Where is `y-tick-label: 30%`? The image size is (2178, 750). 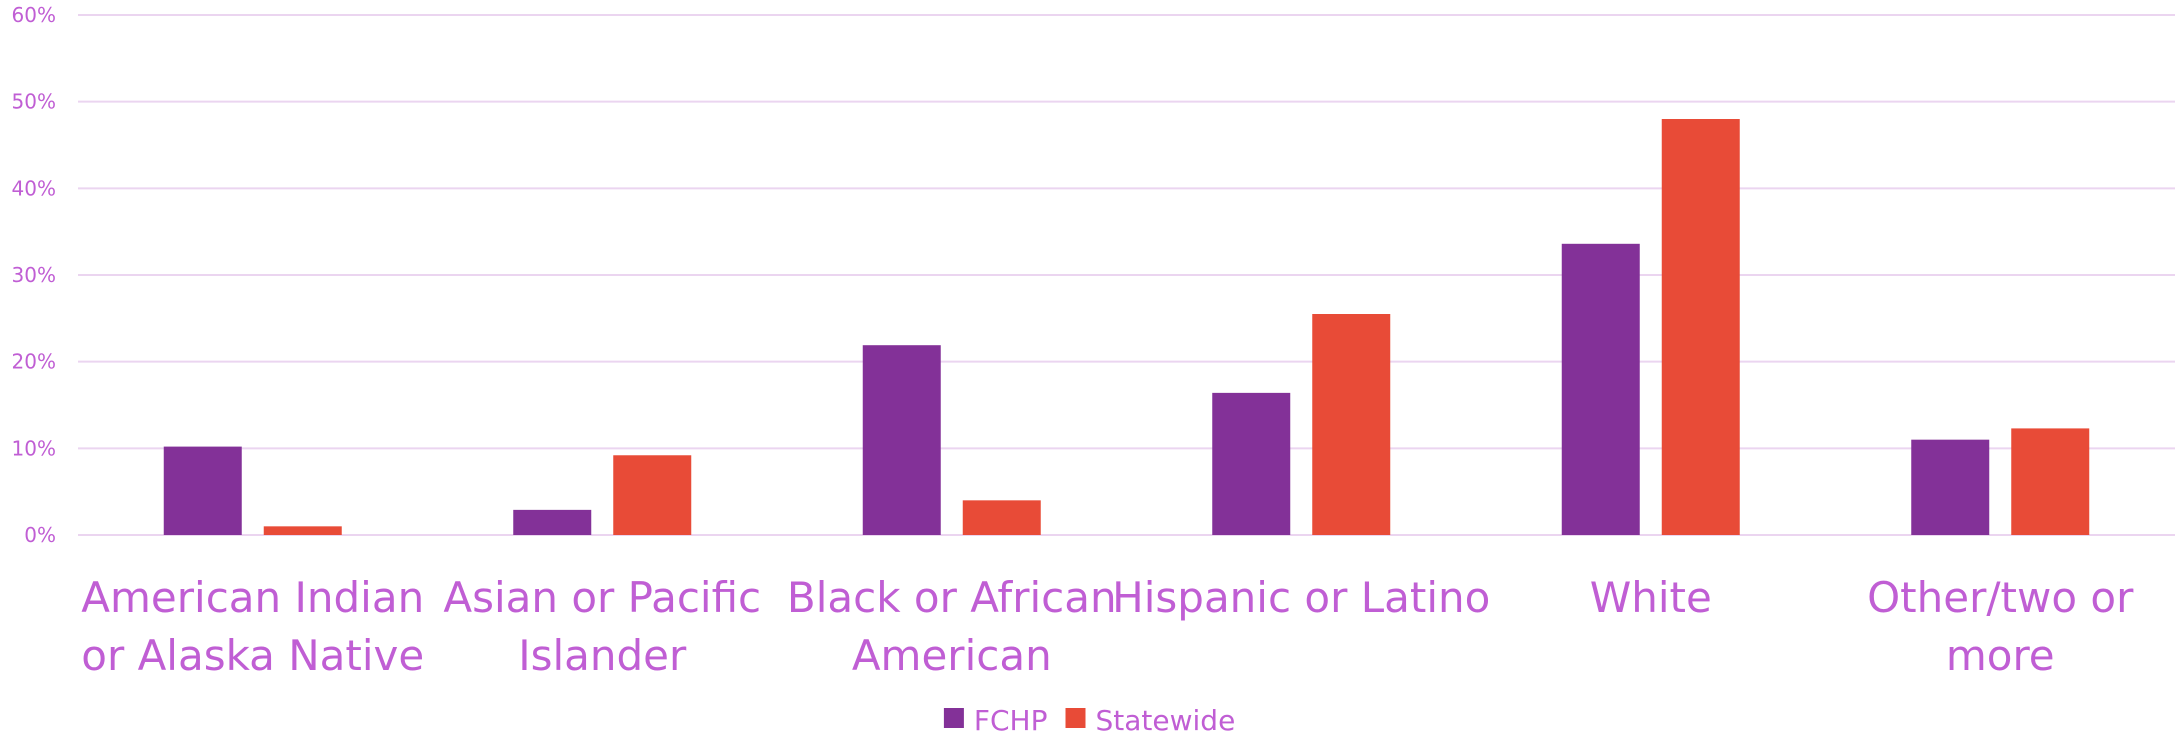 y-tick-label: 30% is located at coordinates (34, 275).